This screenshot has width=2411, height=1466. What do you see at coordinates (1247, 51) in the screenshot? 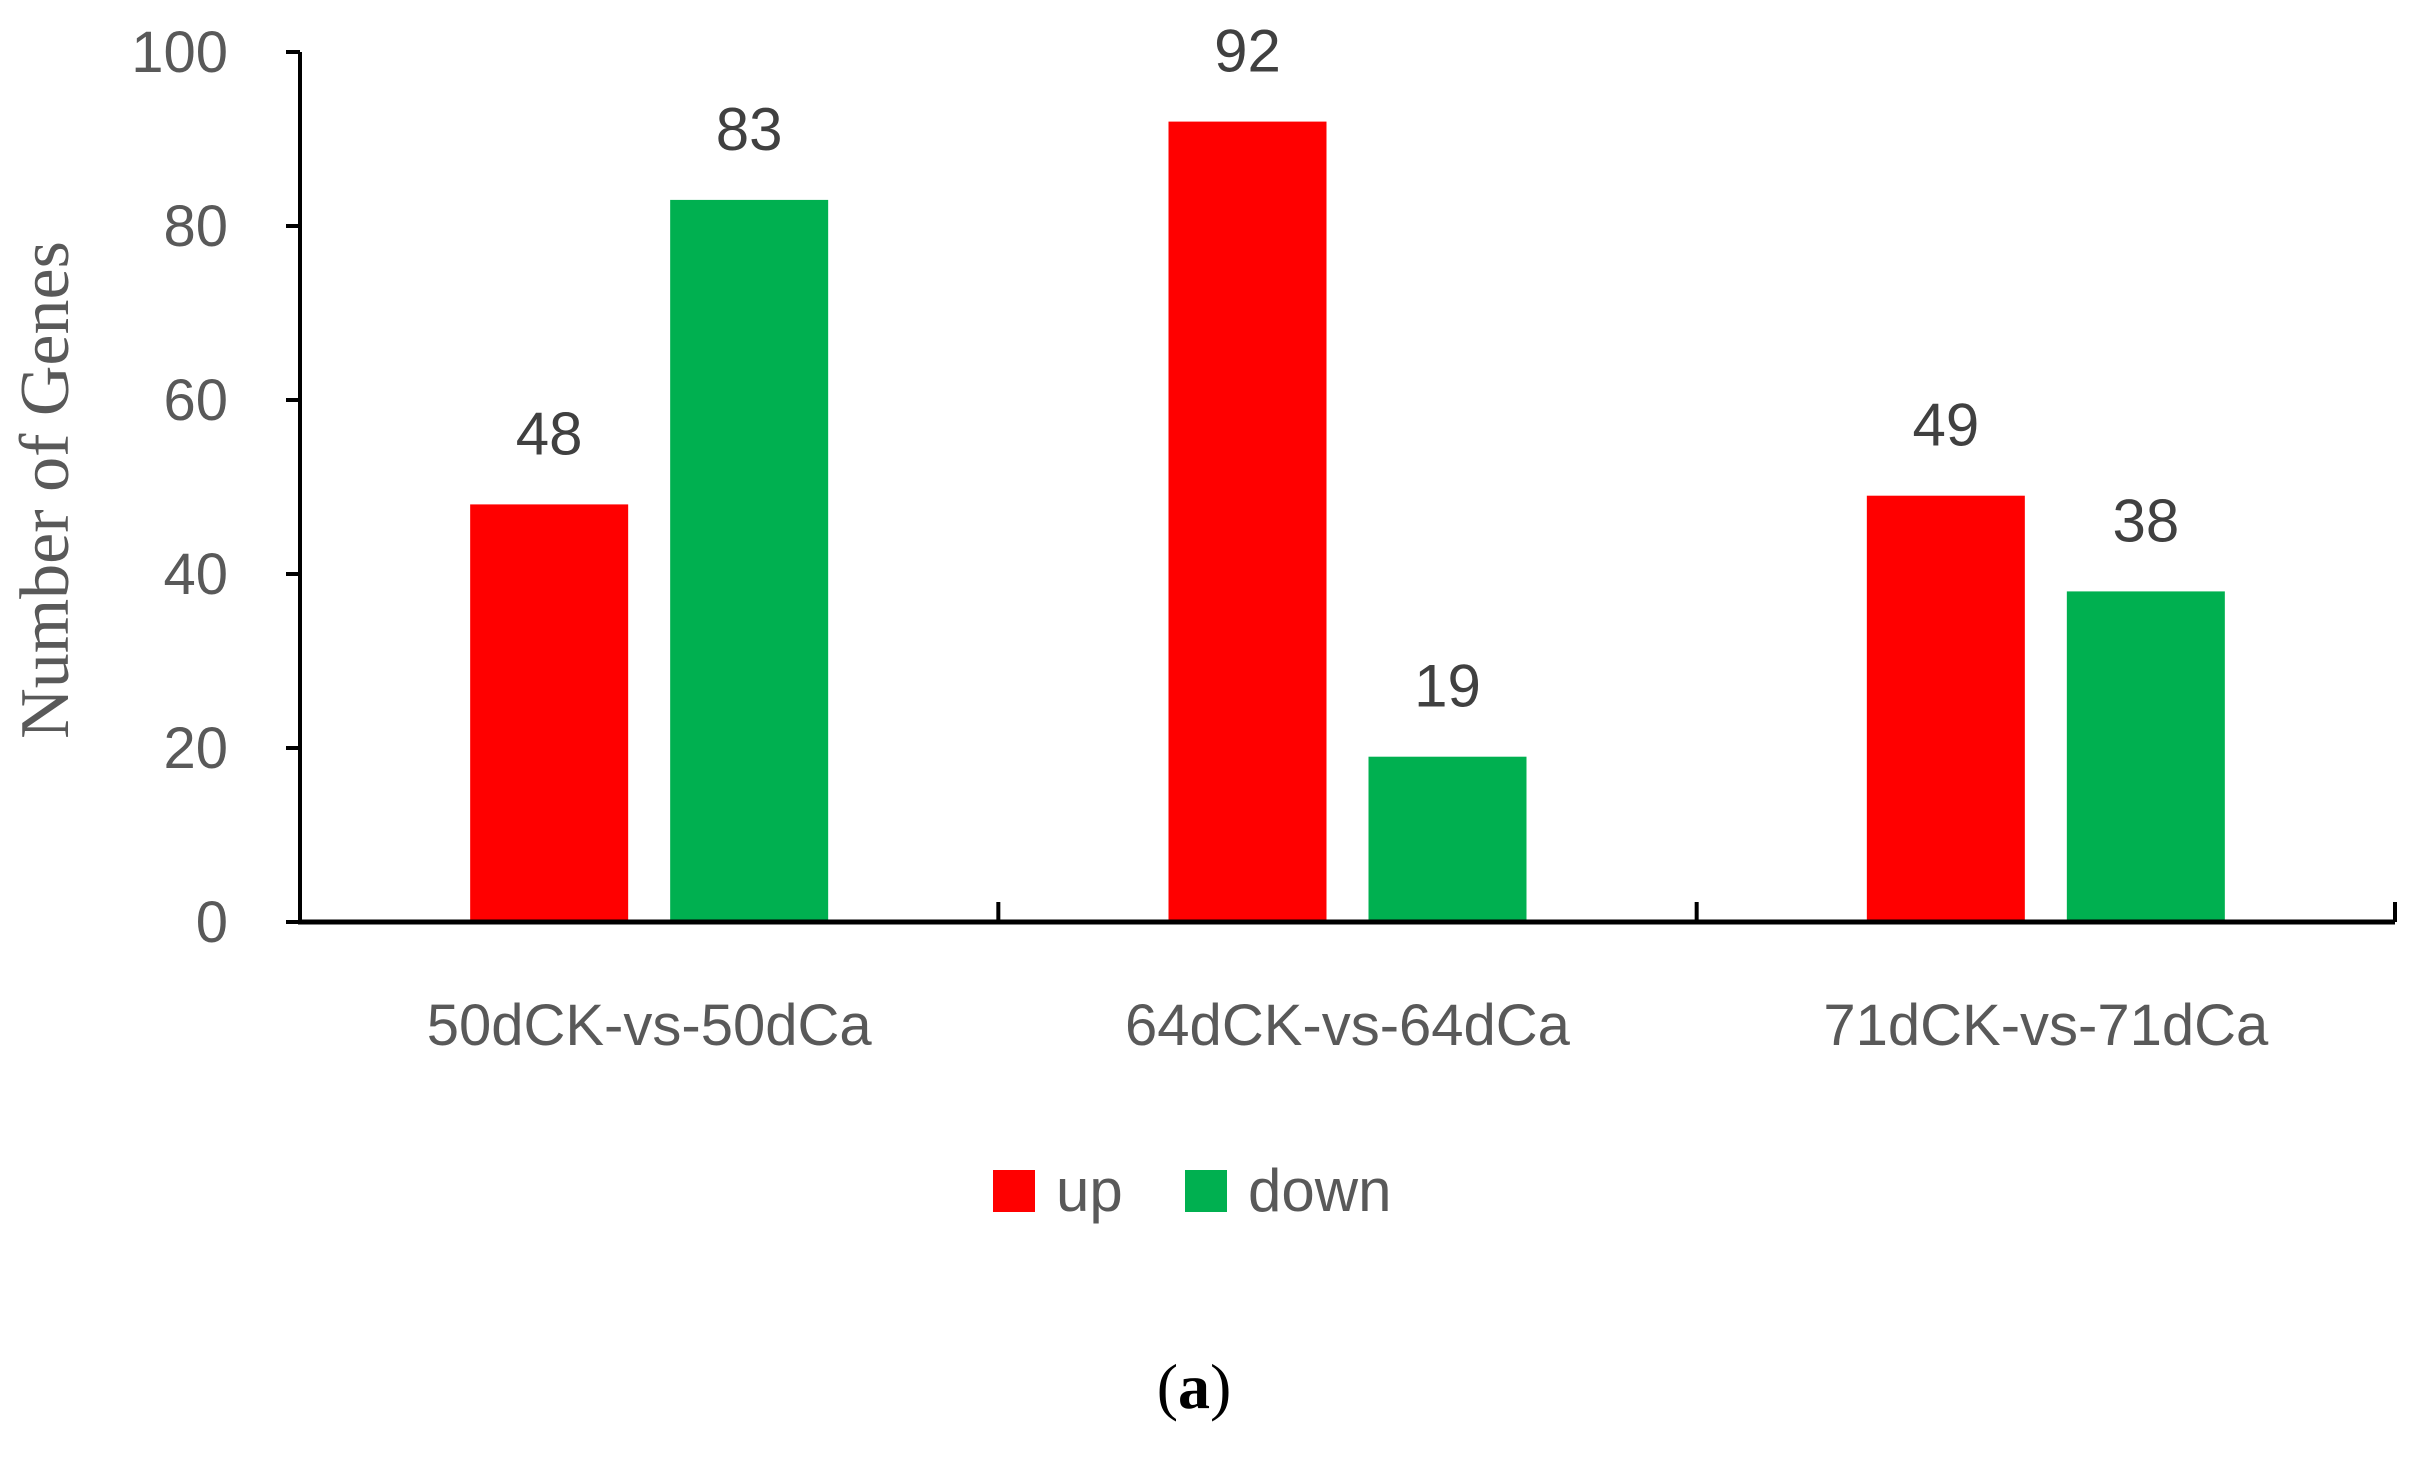
I see `data-label-up-1: 92` at bounding box center [1247, 51].